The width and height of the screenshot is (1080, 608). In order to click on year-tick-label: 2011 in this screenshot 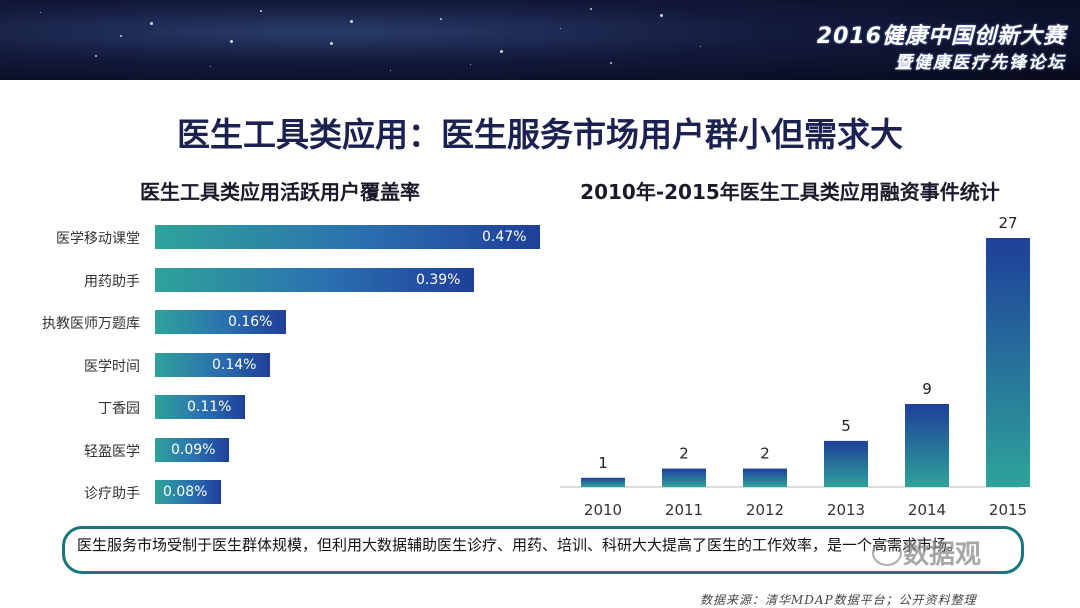, I will do `click(684, 510)`.